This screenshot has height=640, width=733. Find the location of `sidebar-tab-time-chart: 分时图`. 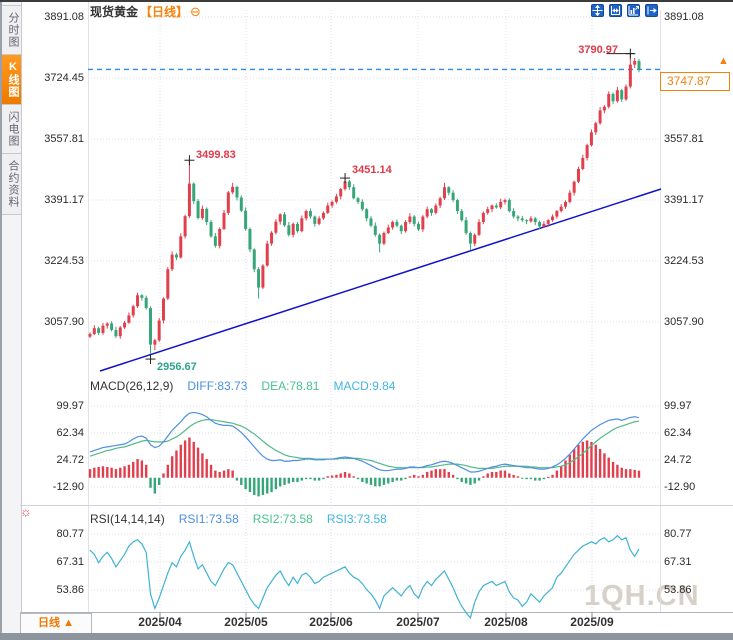

sidebar-tab-time-chart: 分时图 is located at coordinates (11, 30).